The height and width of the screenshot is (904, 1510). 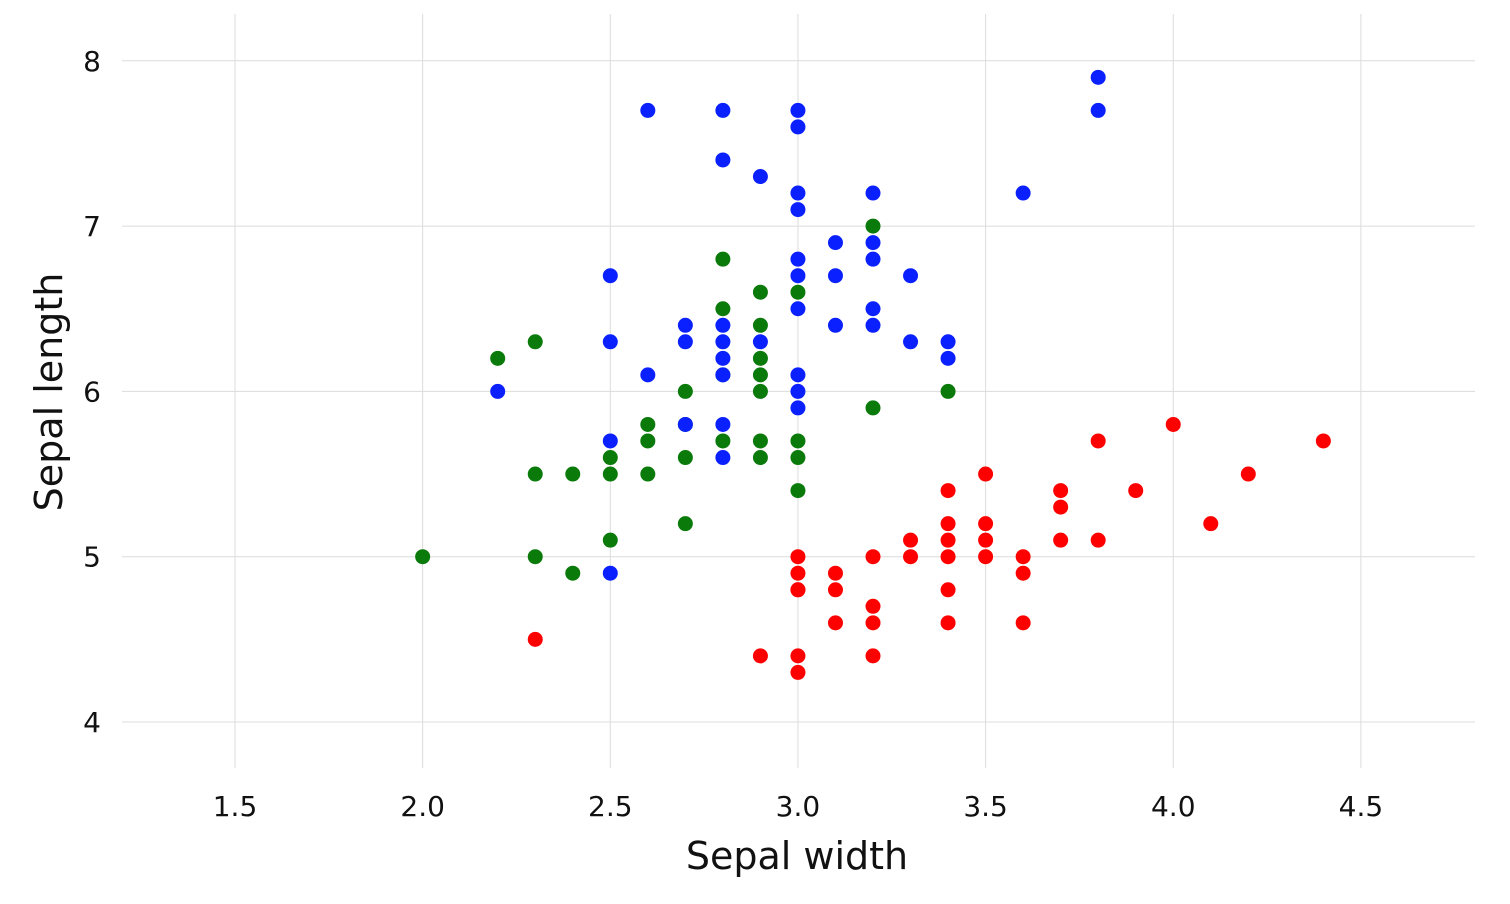 I want to click on x-tick-label: 4.0, so click(x=1173, y=806).